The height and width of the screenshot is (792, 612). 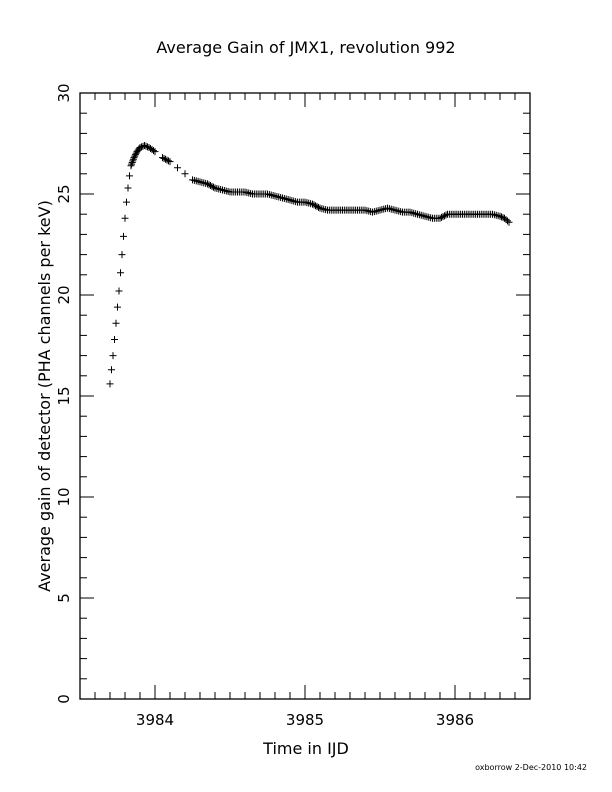 What do you see at coordinates (305, 748) in the screenshot?
I see `x-axis-label: Time in IJD` at bounding box center [305, 748].